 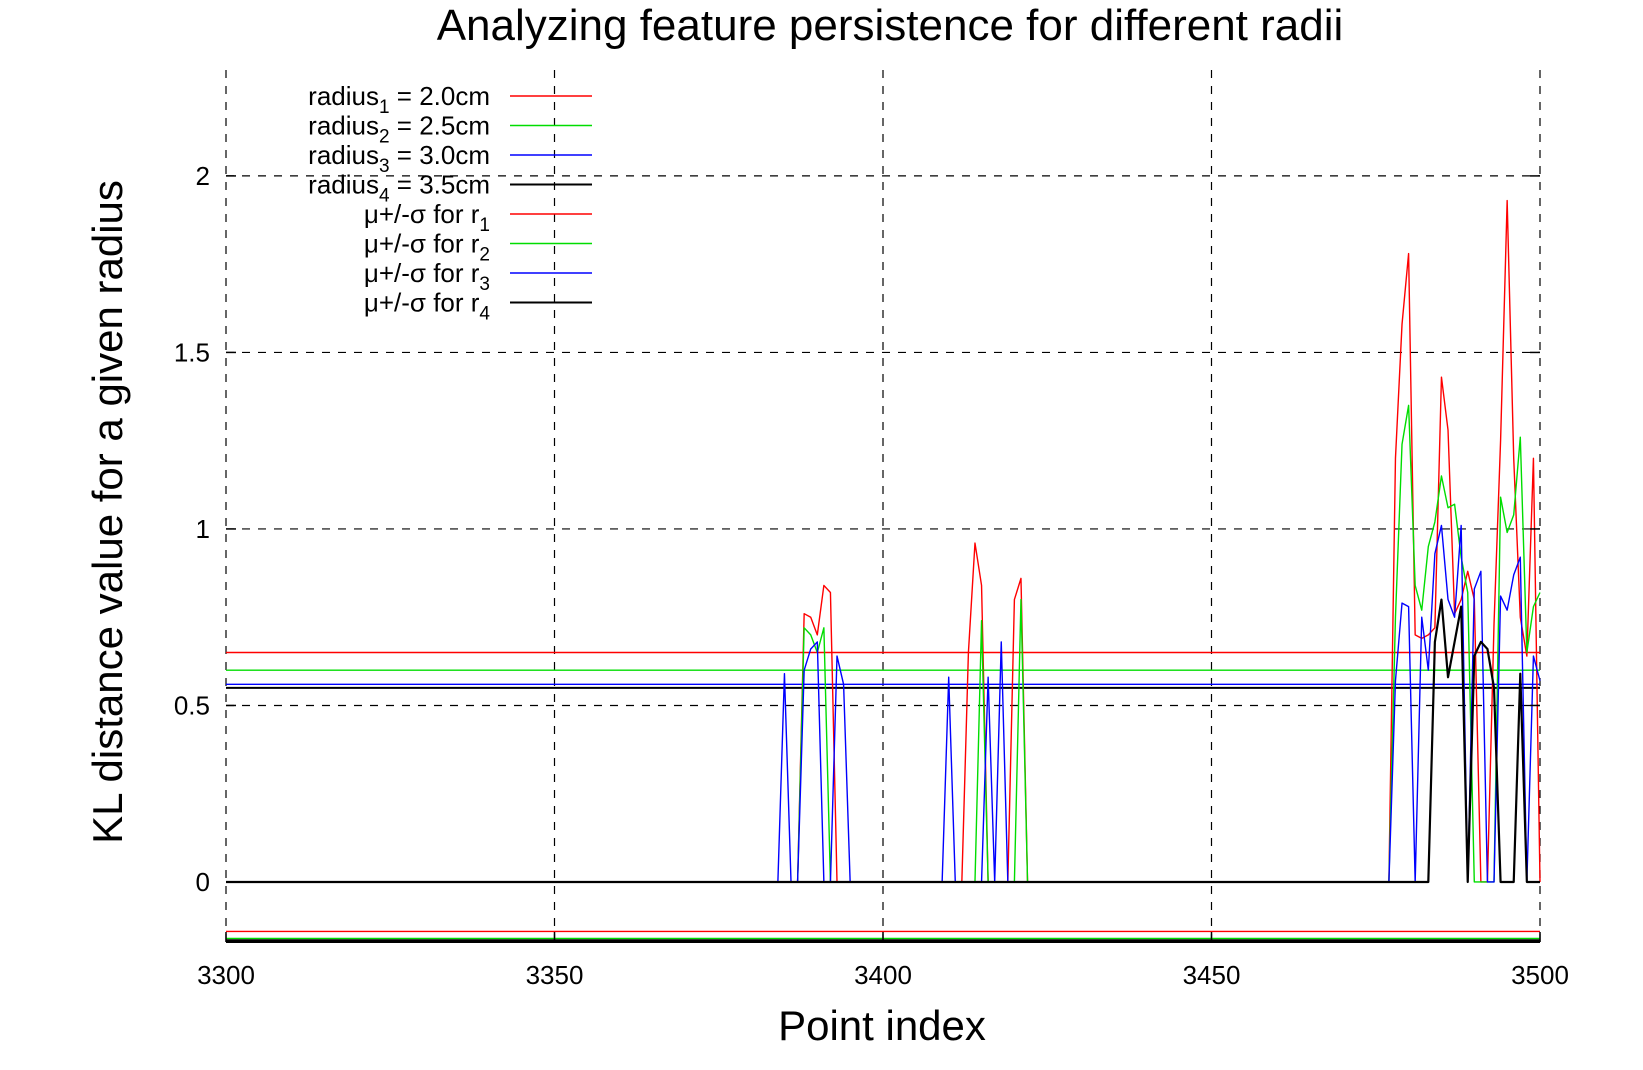 I want to click on legend-label-6: μ+/-σ for r2, so click(x=427, y=247).